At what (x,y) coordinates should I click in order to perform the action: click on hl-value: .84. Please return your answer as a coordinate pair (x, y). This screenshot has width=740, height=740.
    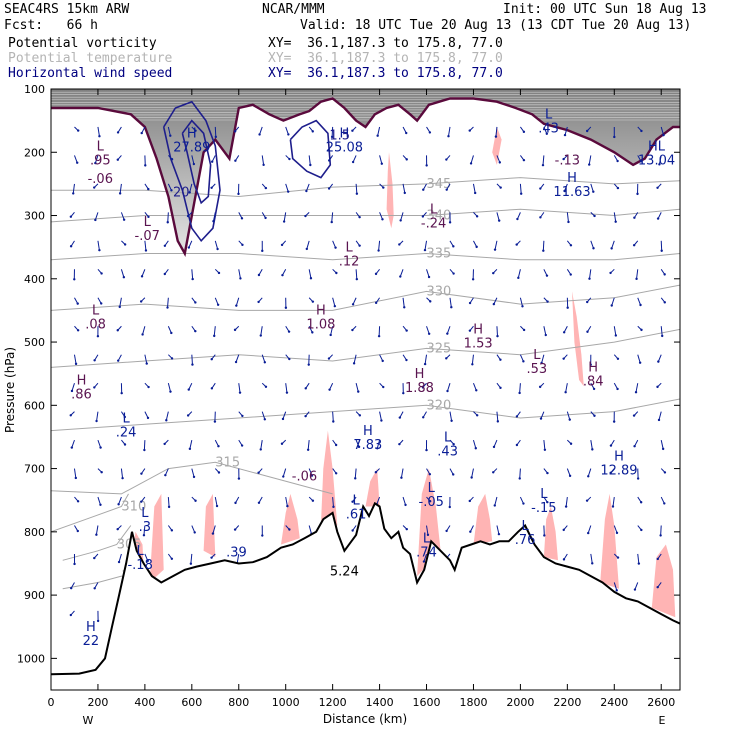
    Looking at the image, I should click on (593, 382).